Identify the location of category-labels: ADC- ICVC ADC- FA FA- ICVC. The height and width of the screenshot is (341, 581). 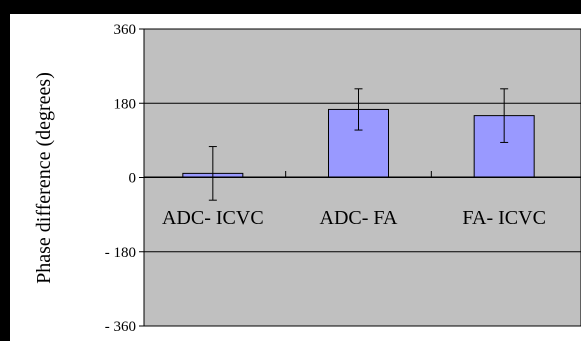
(354, 218).